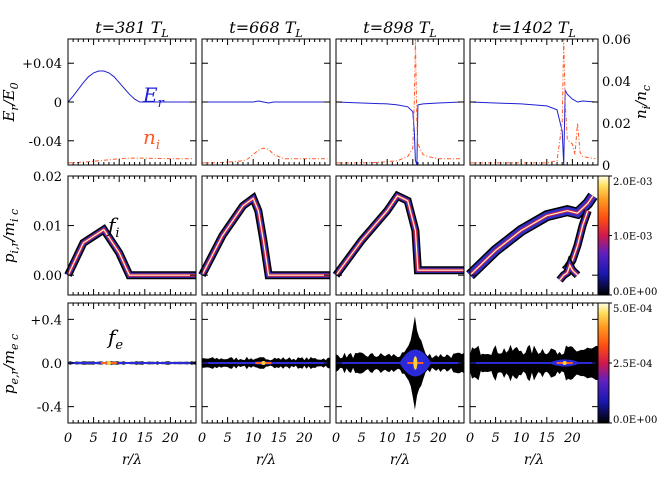  What do you see at coordinates (633, 237) in the screenshot?
I see `colorbar-tick-r2-2: 1.0E-03` at bounding box center [633, 237].